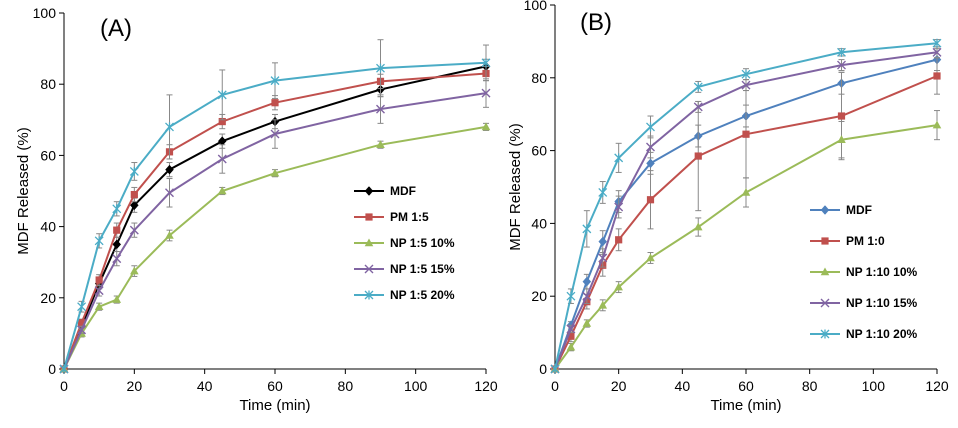 Image resolution: width=958 pixels, height=428 pixels. What do you see at coordinates (515, 187) in the screenshot?
I see `y-axis-title: MDF Released (%)` at bounding box center [515, 187].